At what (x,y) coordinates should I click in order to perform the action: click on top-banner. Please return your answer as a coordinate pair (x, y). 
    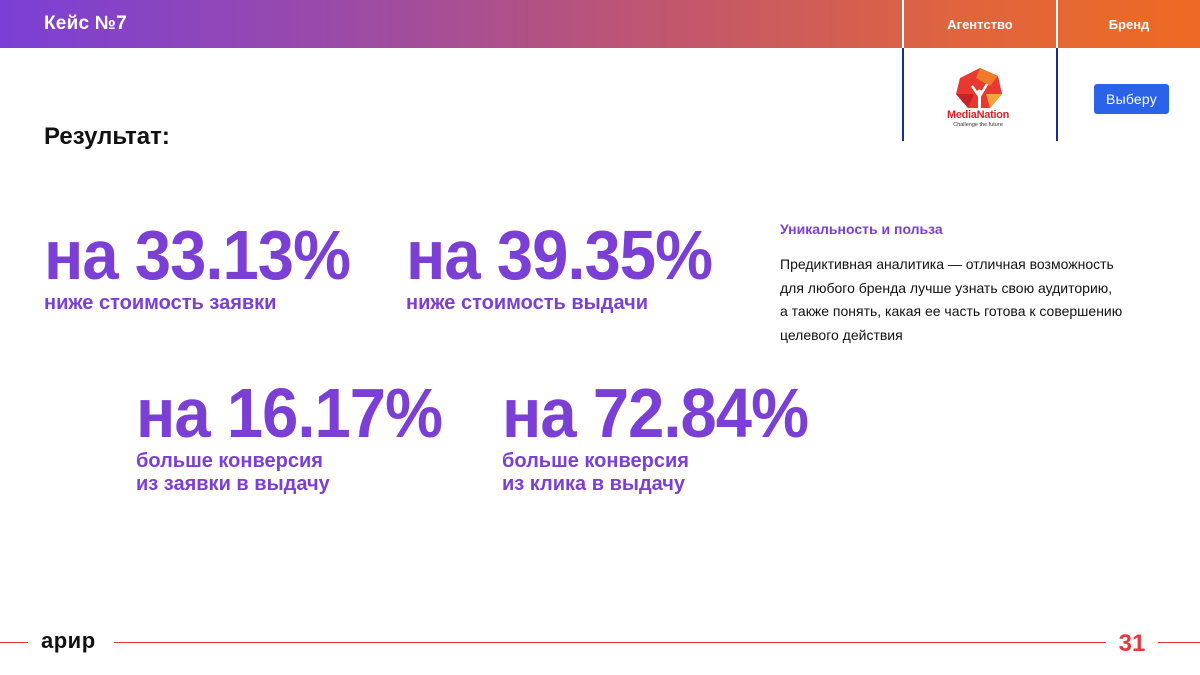
    Looking at the image, I should click on (600, 24).